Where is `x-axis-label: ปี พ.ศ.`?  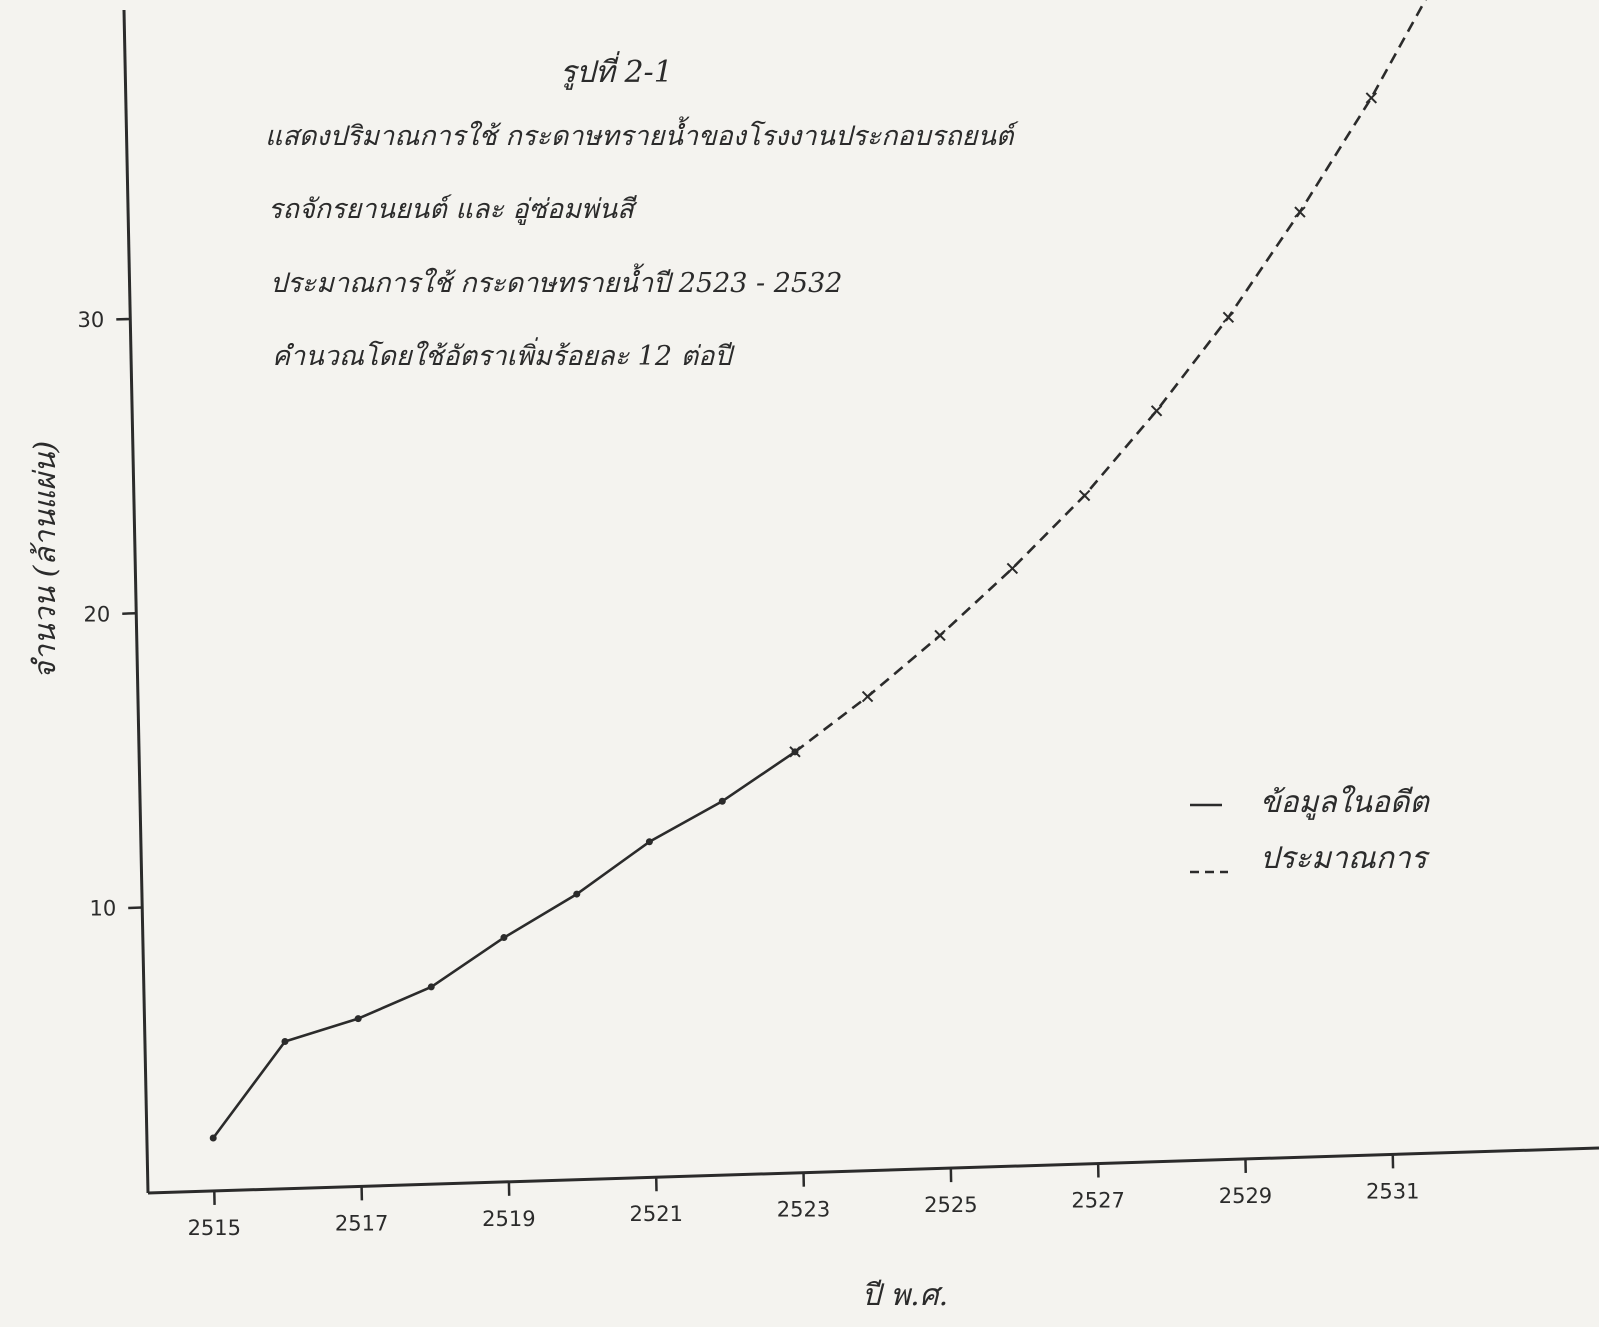
x-axis-label: ปี พ.ศ. is located at coordinates (905, 1295).